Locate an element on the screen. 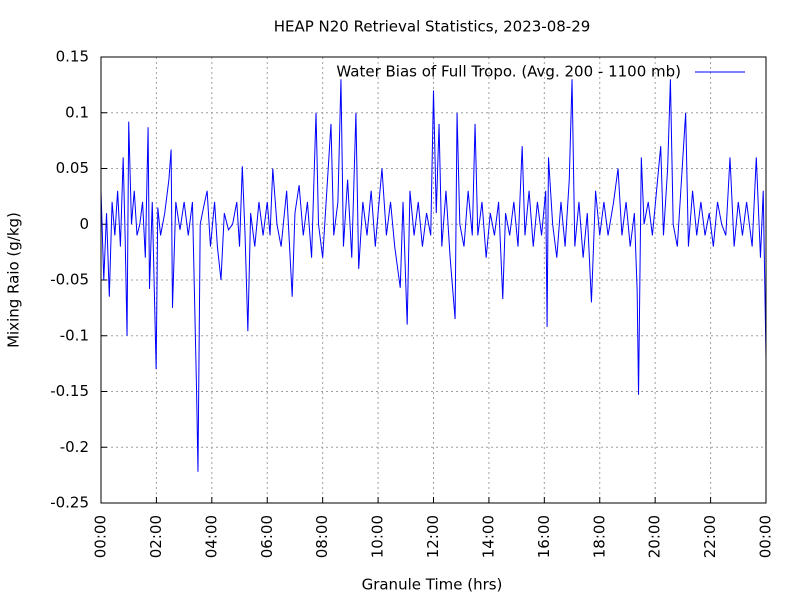  y-tick-label: -0.1 is located at coordinates (74, 335).